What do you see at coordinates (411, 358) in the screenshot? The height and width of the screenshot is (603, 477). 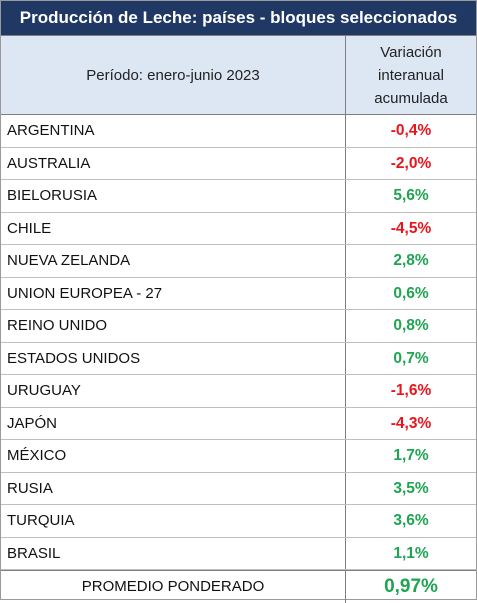 I see `variation-cell: 0,7%` at bounding box center [411, 358].